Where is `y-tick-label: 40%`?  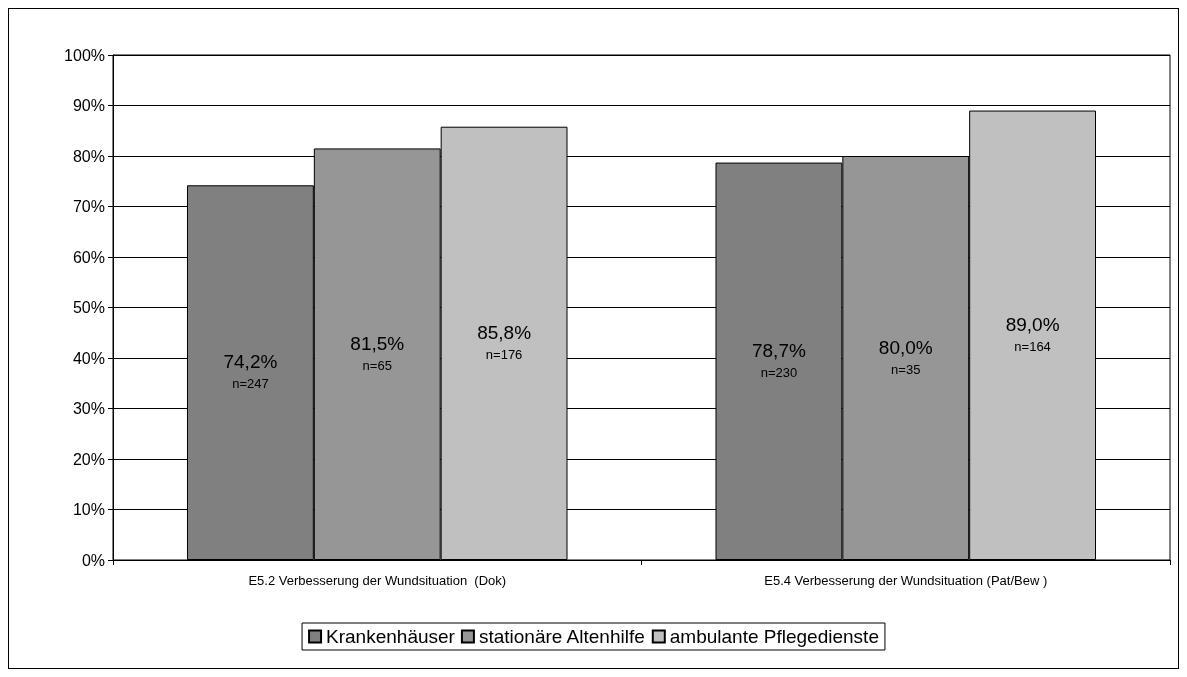
y-tick-label: 40% is located at coordinates (88, 358).